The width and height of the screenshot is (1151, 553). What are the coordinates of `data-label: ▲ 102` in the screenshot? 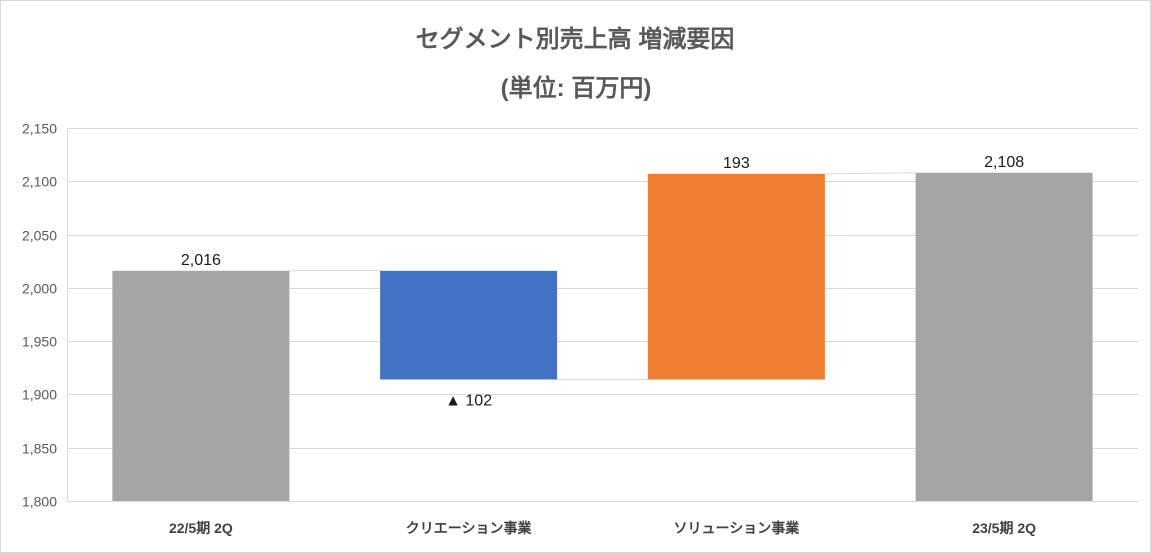 It's located at (468, 401).